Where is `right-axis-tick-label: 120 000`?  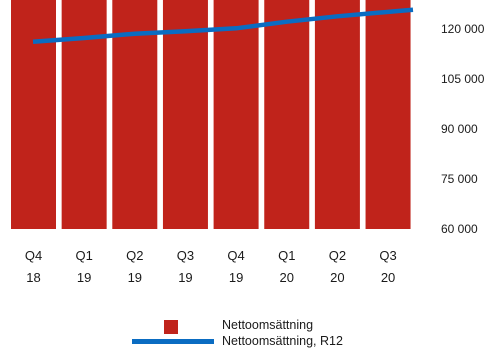
right-axis-tick-label: 120 000 is located at coordinates (463, 29).